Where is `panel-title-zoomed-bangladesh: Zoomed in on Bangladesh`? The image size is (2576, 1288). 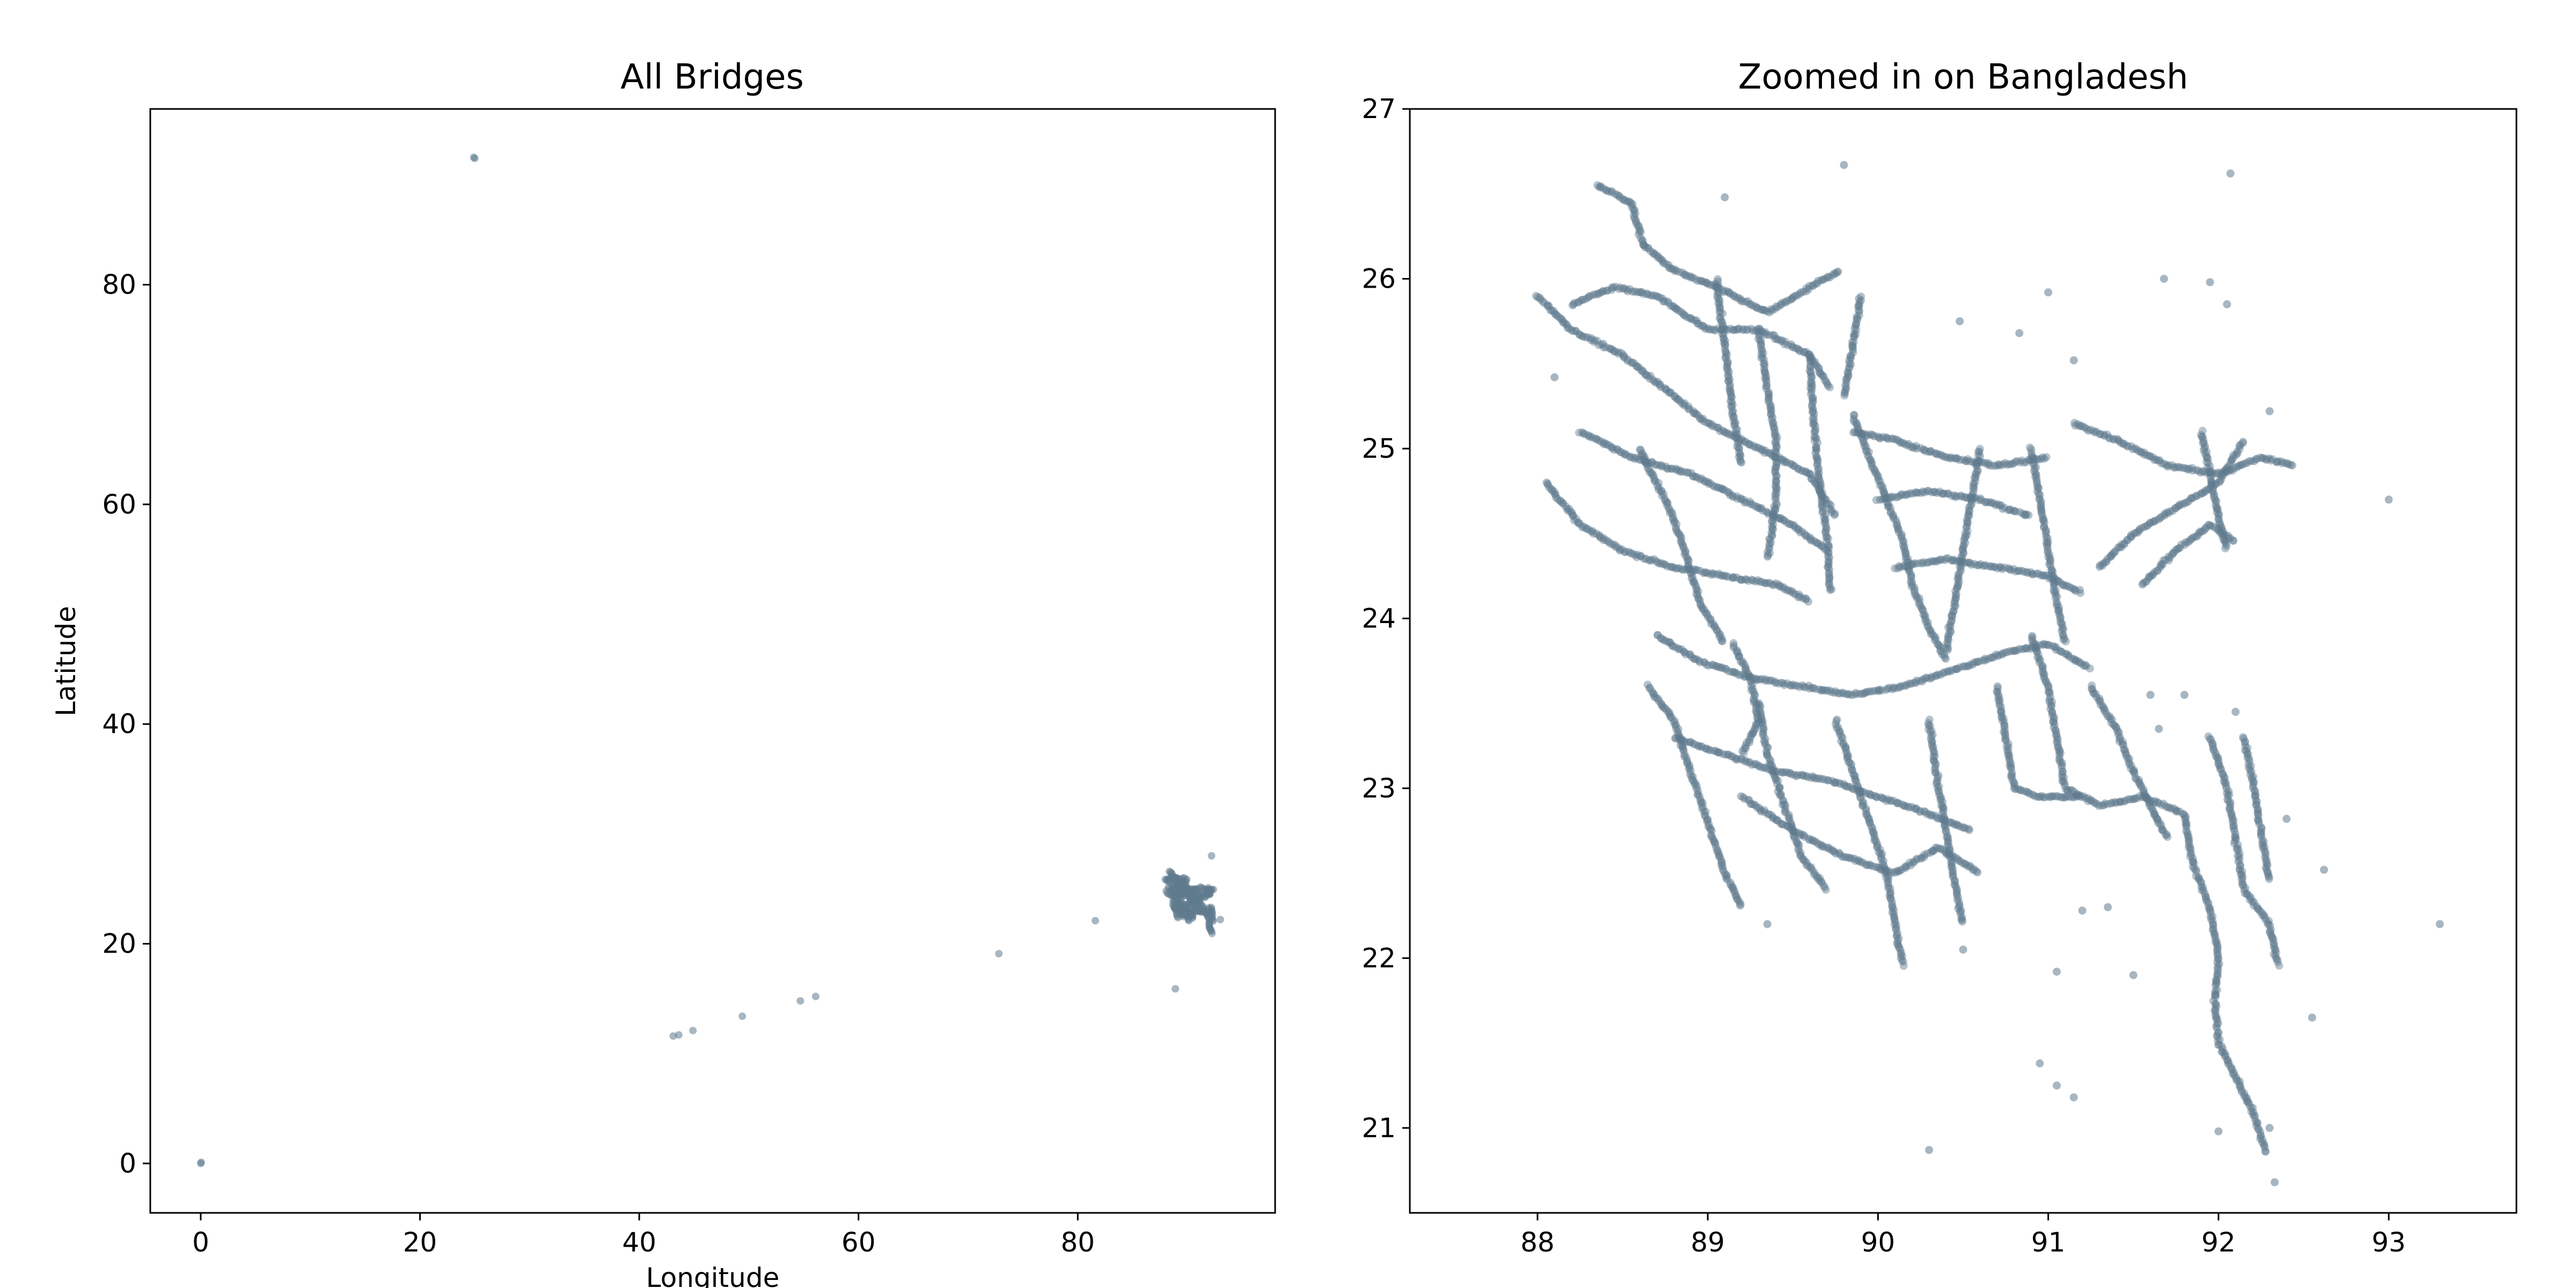 panel-title-zoomed-bangladesh: Zoomed in on Bangladesh is located at coordinates (1963, 77).